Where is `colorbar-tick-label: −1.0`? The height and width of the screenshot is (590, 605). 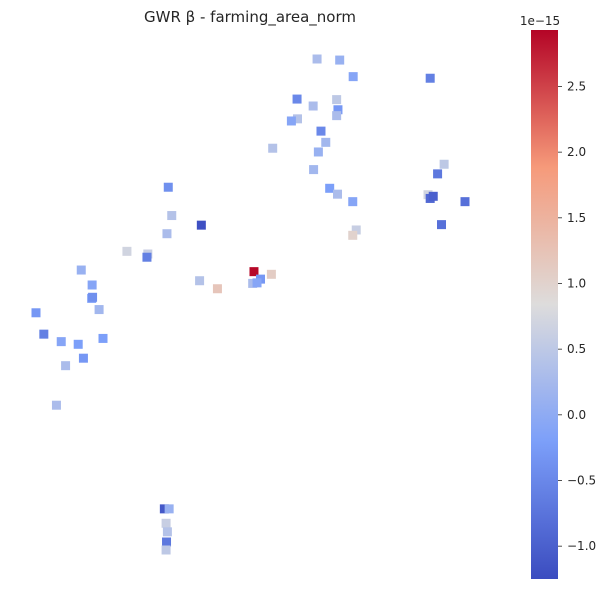
colorbar-tick-label: −1.0 is located at coordinates (581, 546).